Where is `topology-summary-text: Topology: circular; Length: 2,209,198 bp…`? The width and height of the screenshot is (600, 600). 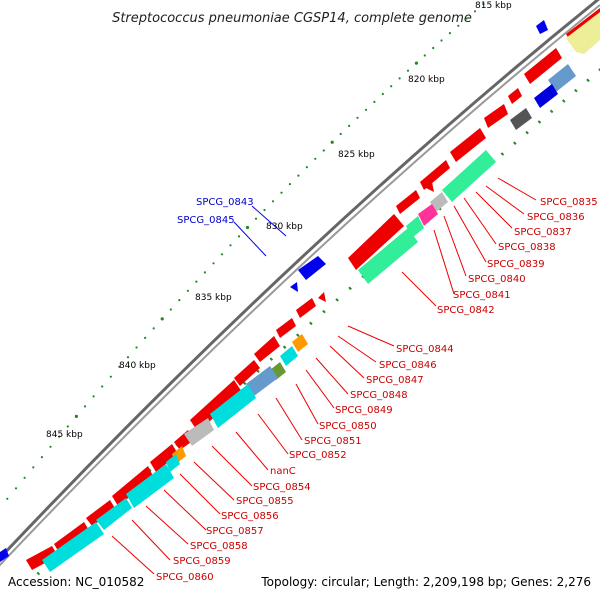
topology-summary-text: Topology: circular; Length: 2,209,198 bp… is located at coordinates (425, 582).